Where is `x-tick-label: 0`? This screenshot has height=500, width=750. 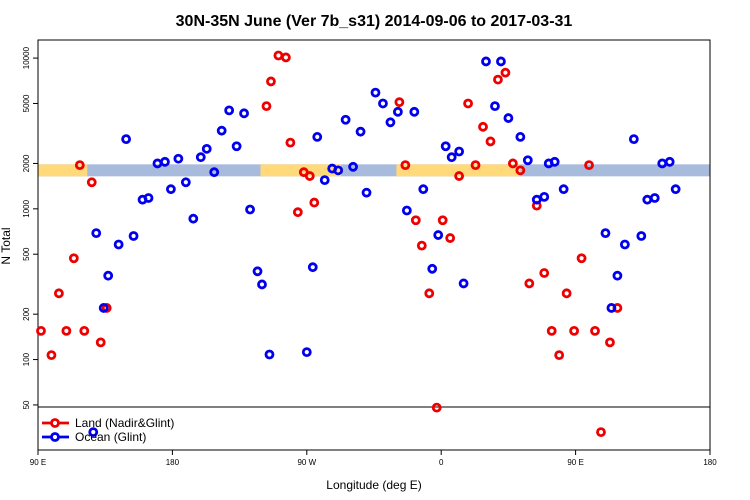
x-tick-label: 0 is located at coordinates (441, 462).